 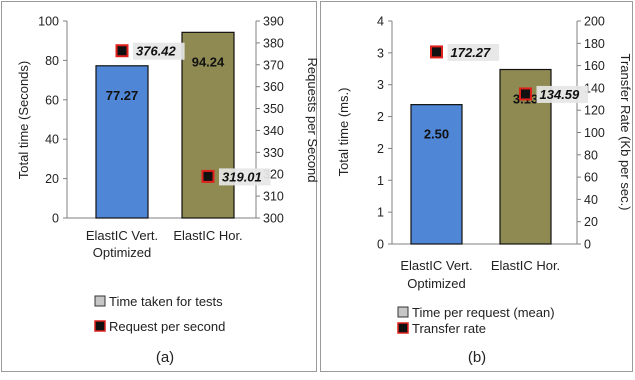 I want to click on panel-b-y2-tick-label: 120, so click(x=594, y=111).